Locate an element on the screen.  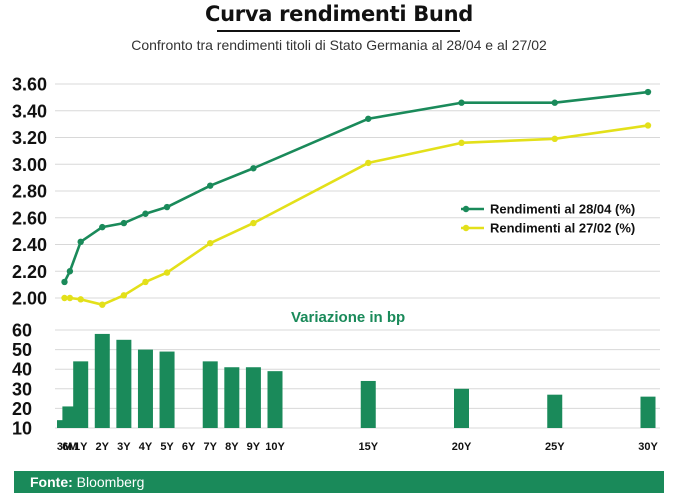
x-tick-label: 25Y is located at coordinates (555, 447).